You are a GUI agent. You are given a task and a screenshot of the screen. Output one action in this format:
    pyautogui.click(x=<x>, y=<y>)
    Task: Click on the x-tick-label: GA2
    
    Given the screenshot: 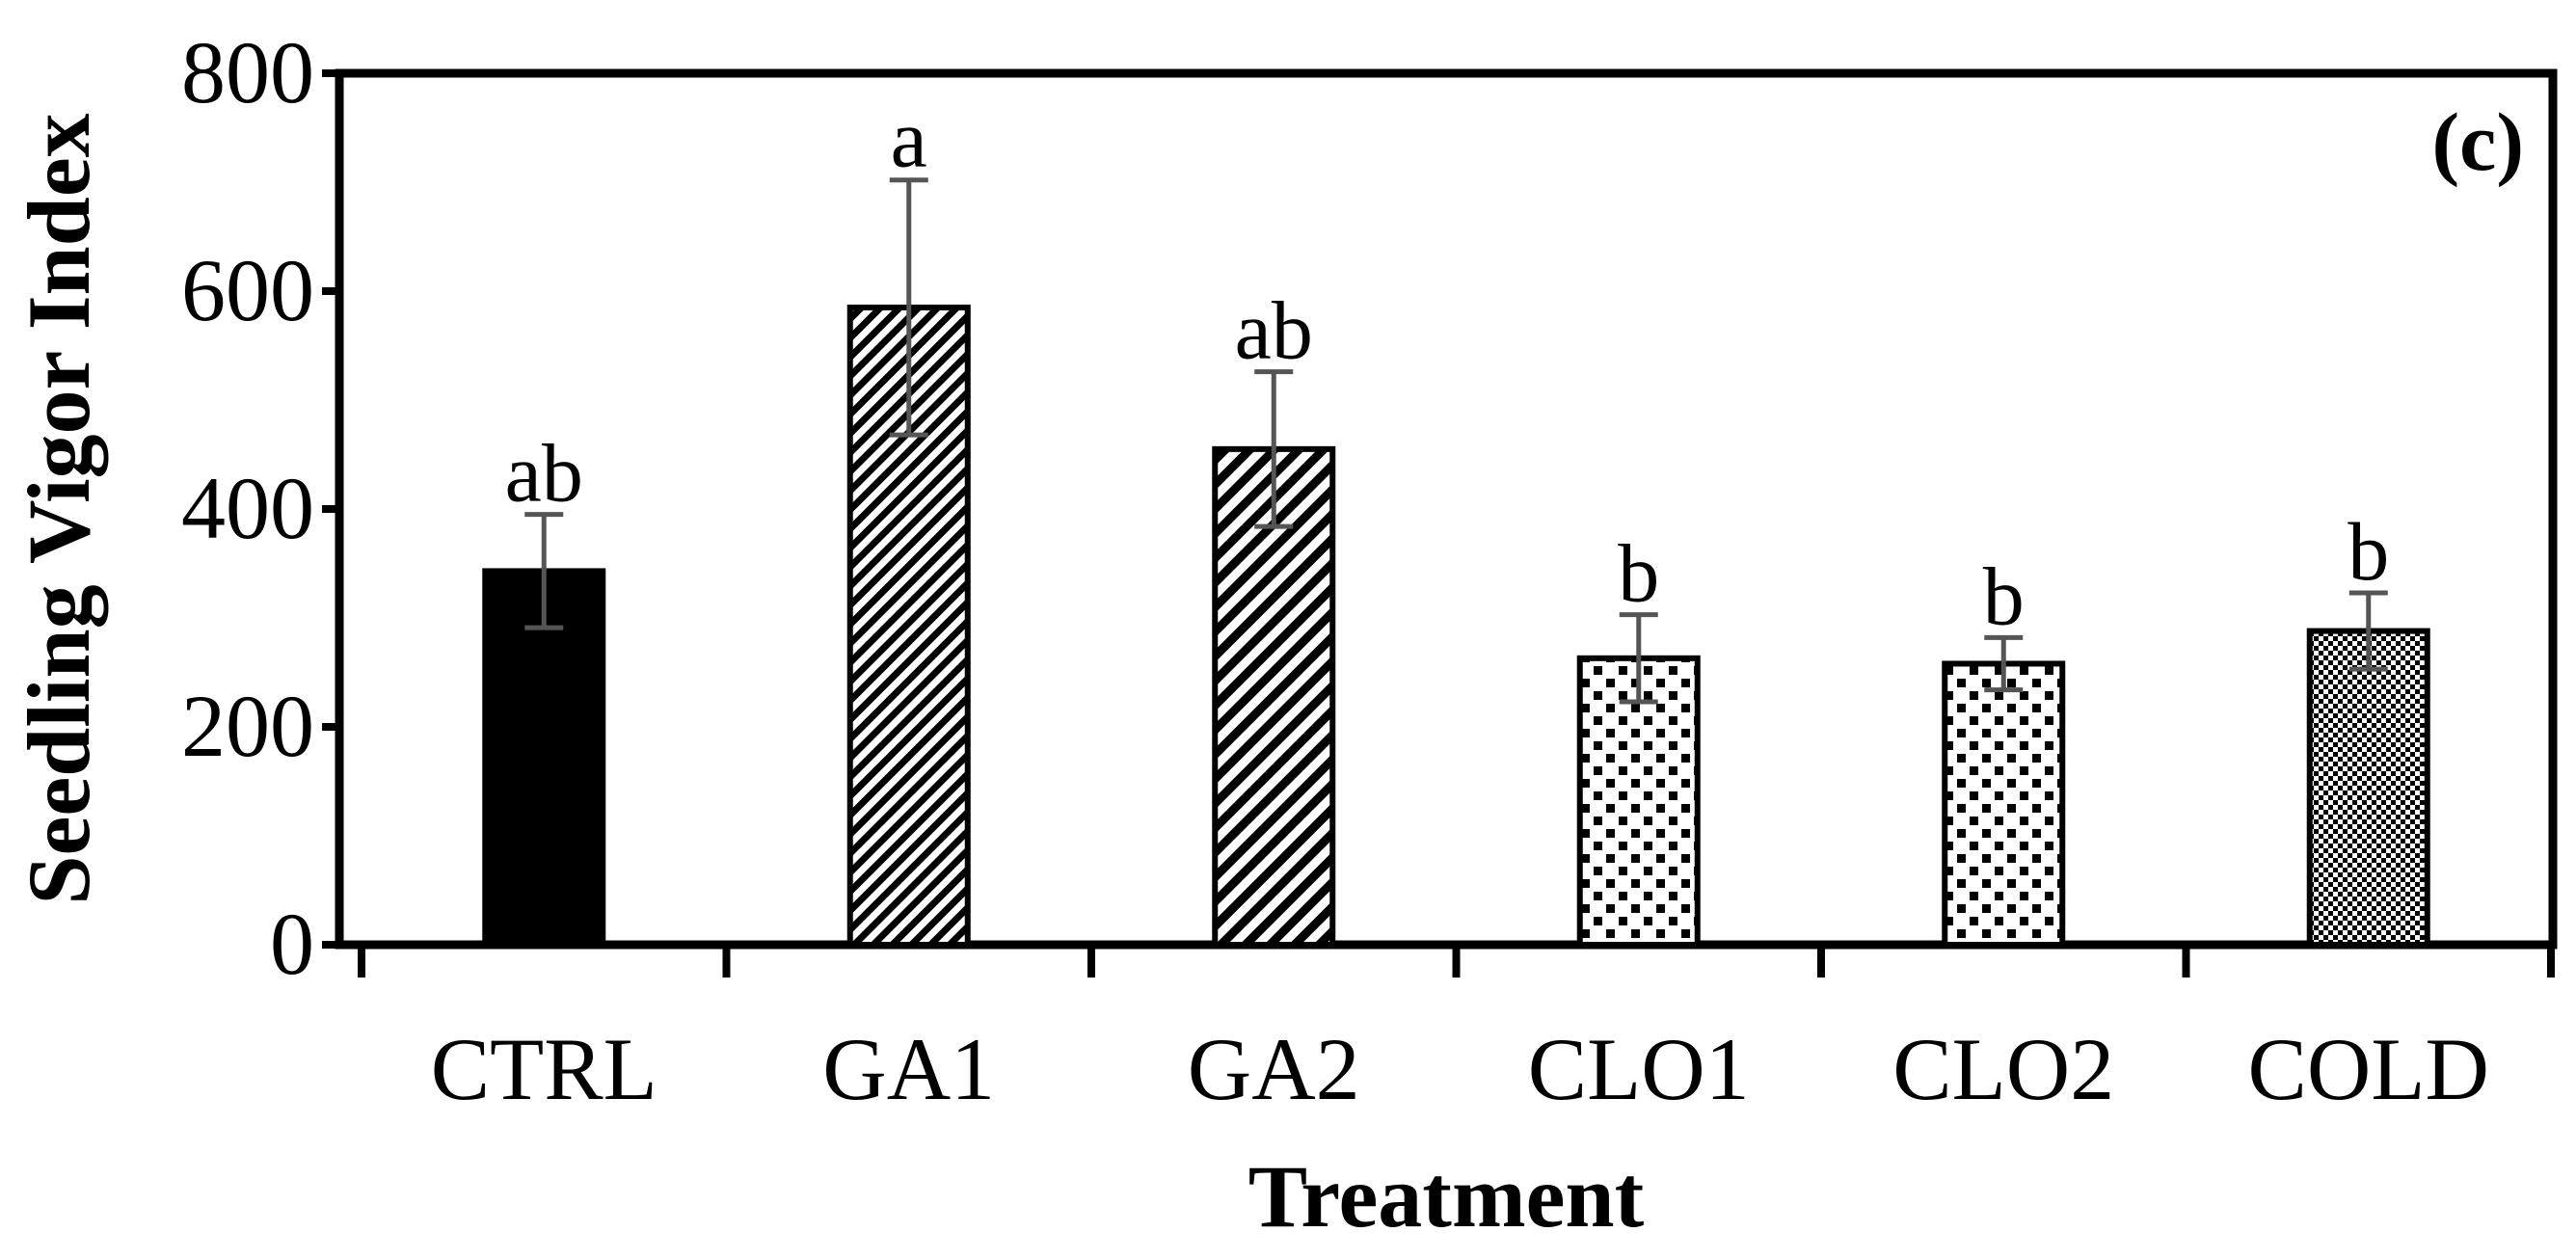 What is the action you would take?
    pyautogui.click(x=1274, y=1069)
    